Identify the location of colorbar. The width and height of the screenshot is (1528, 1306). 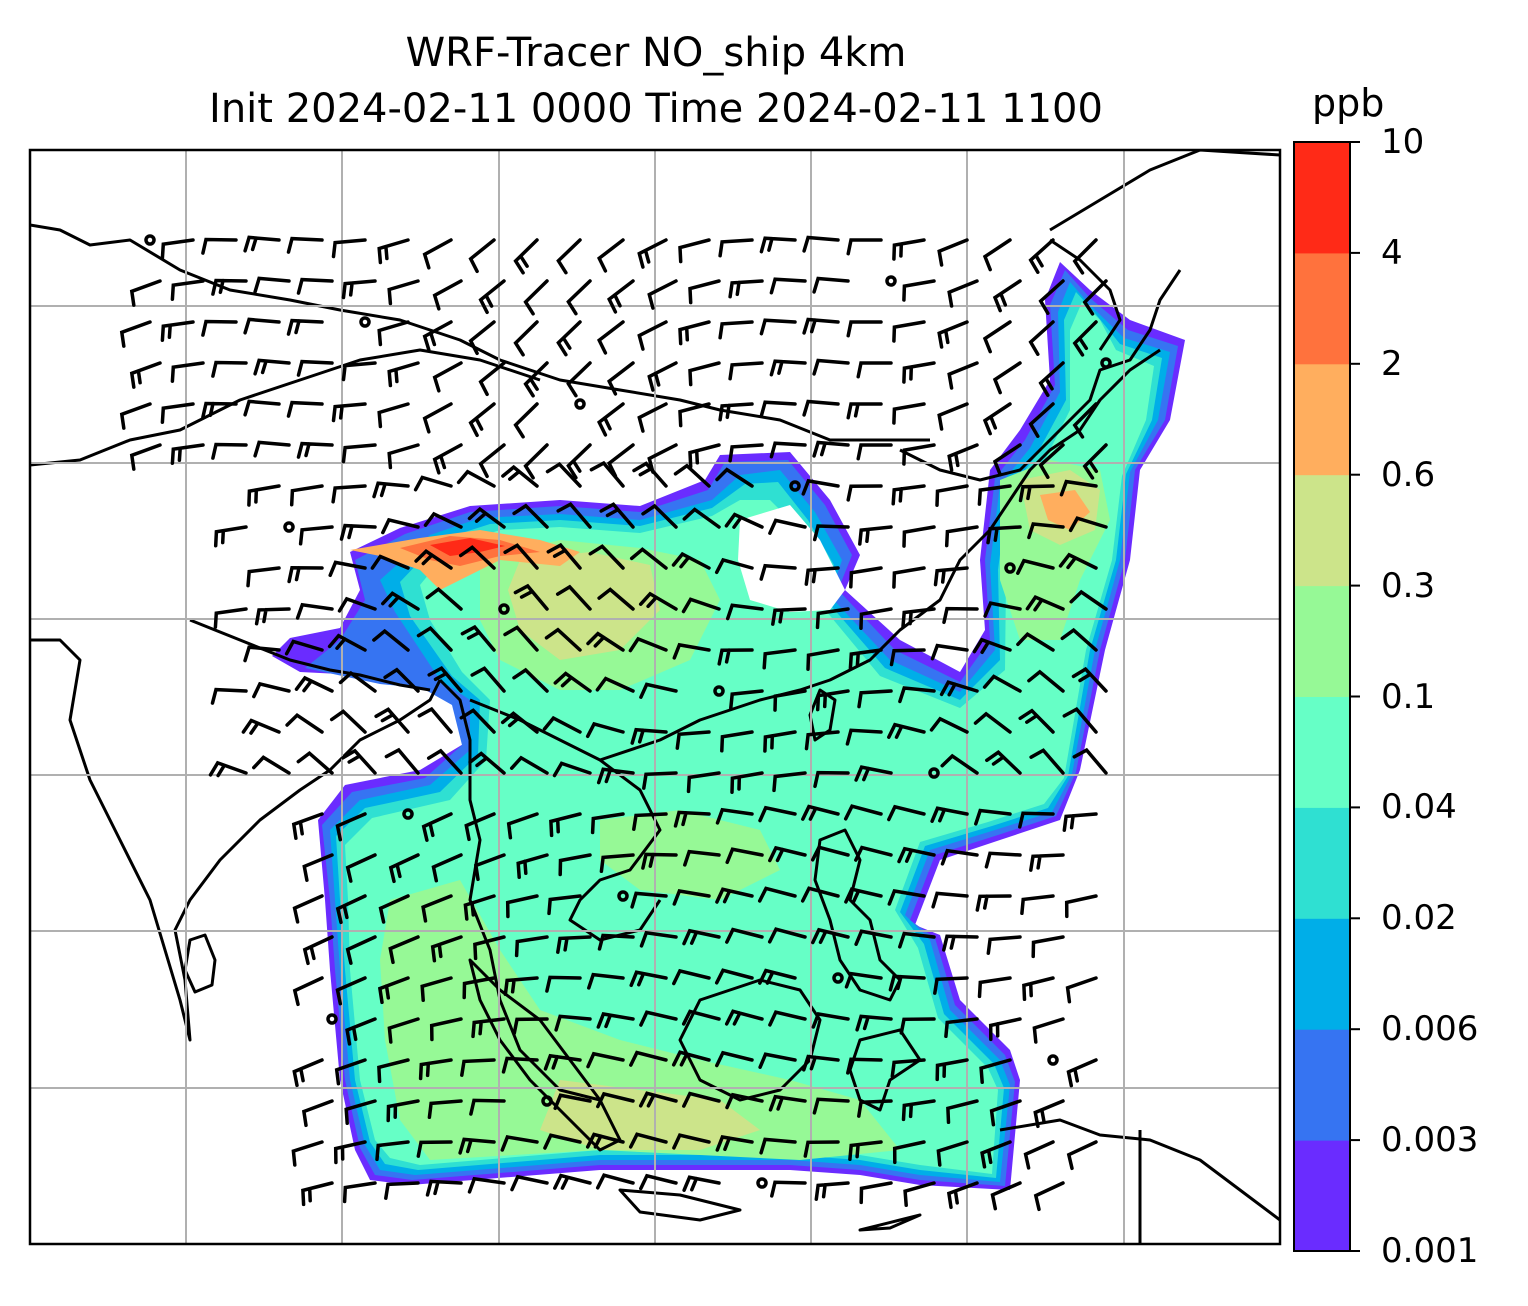
(1322, 697).